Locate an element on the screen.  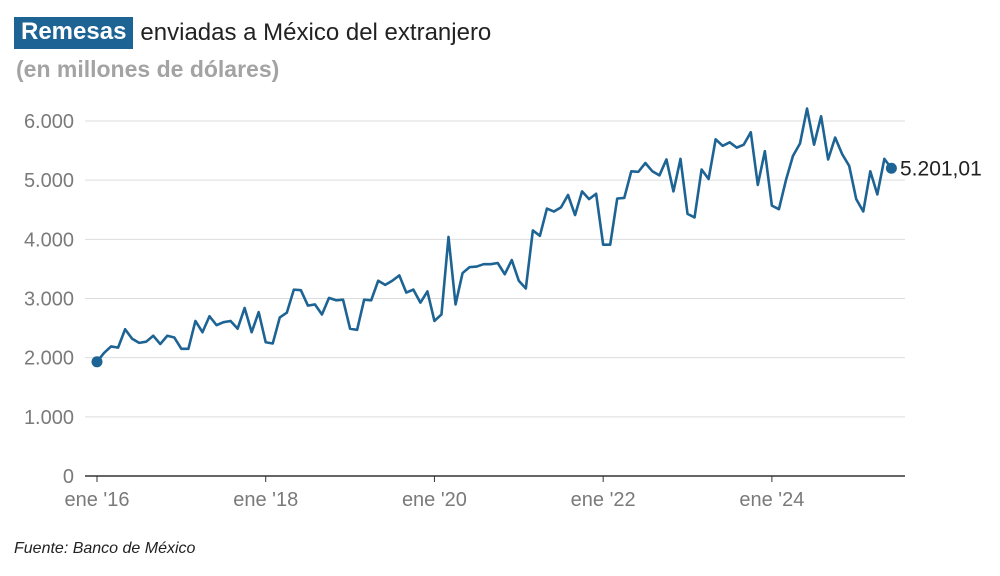
y-tick-label: 5.000 is located at coordinates (49, 181).